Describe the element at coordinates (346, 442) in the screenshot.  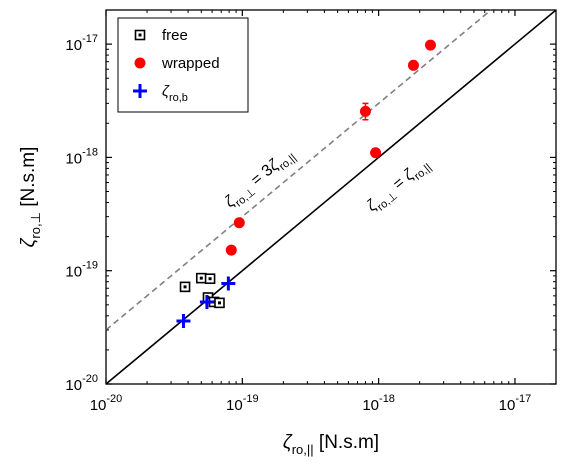
I see `x-axis-unit: [N.s.m]` at that location.